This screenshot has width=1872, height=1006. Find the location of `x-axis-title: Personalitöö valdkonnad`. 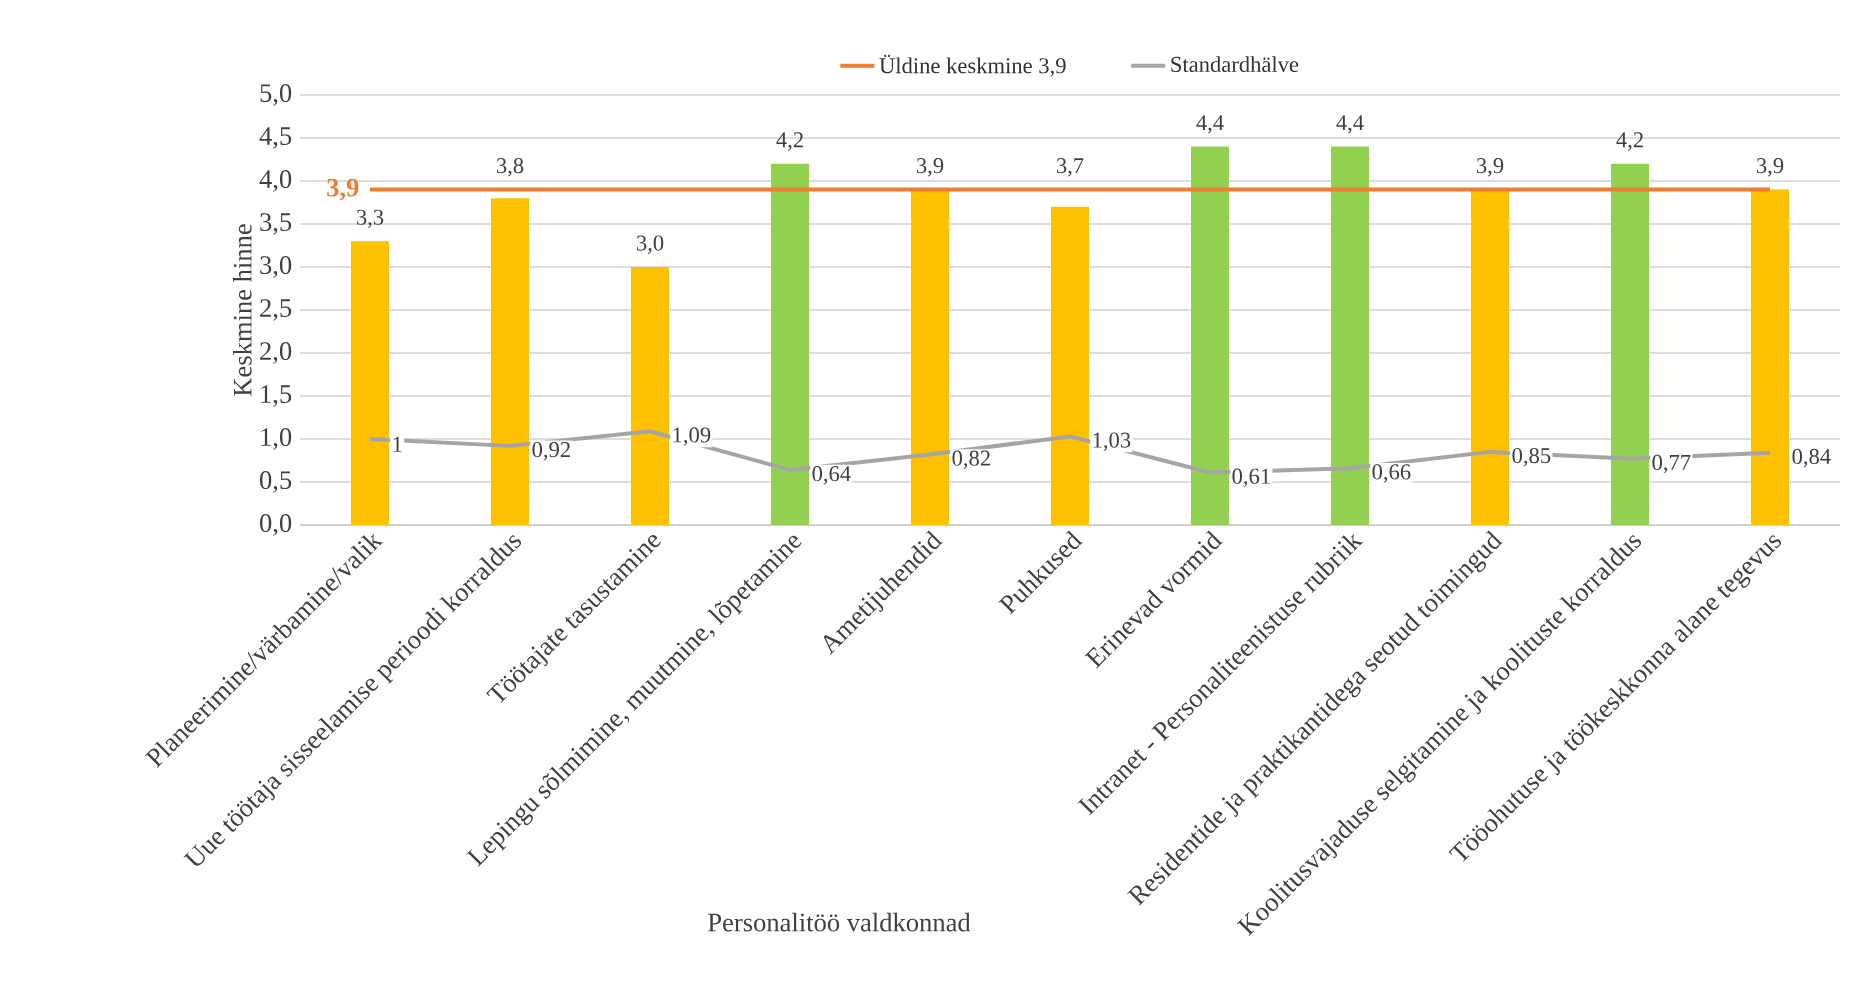

x-axis-title: Personalitöö valdkonnad is located at coordinates (839, 922).